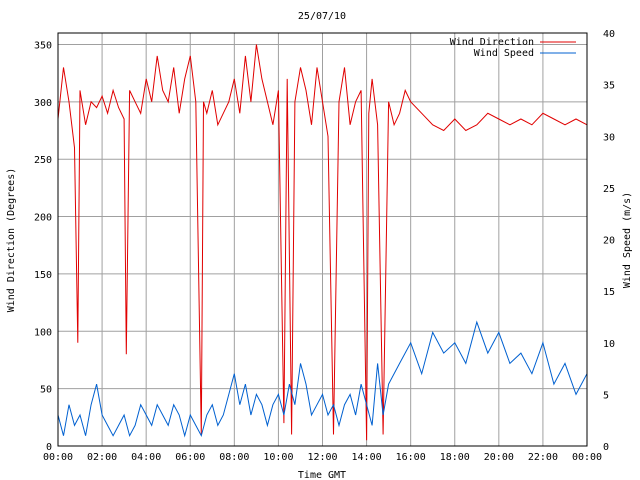 This screenshot has height=480, width=640. I want to click on y-left-tick-label: 150, so click(43, 275).